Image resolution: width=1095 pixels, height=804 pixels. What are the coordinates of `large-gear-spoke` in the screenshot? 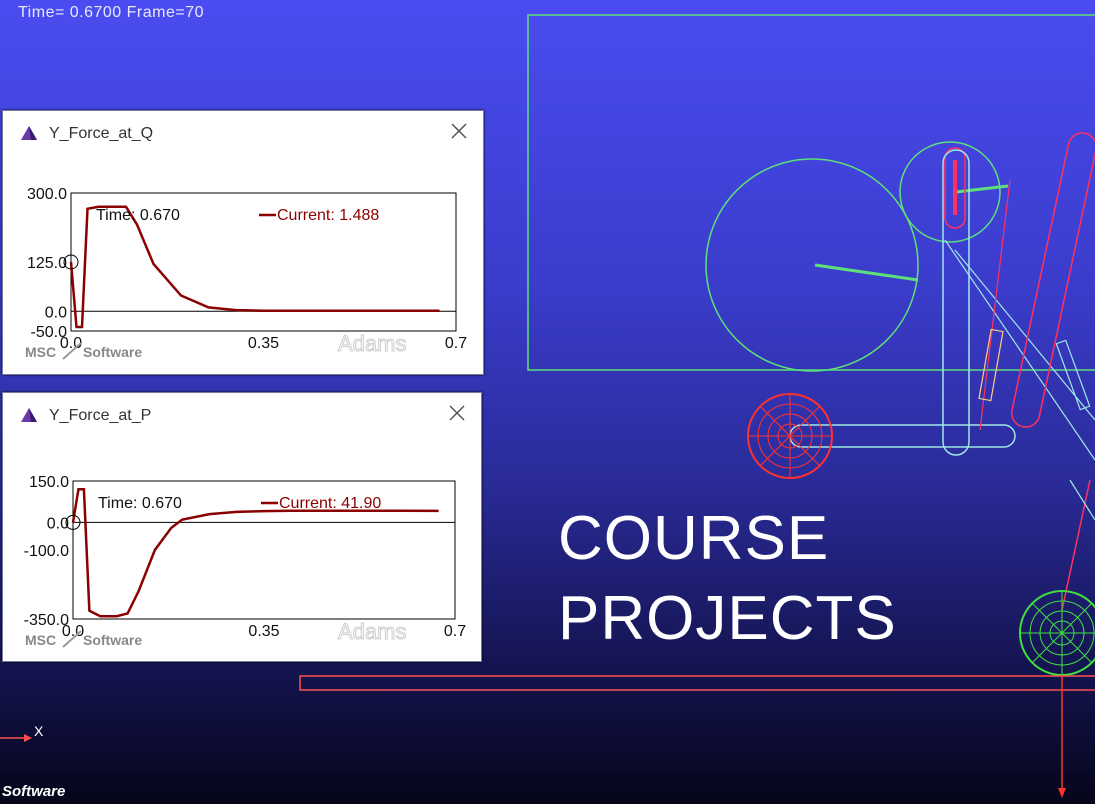 It's located at (866, 272).